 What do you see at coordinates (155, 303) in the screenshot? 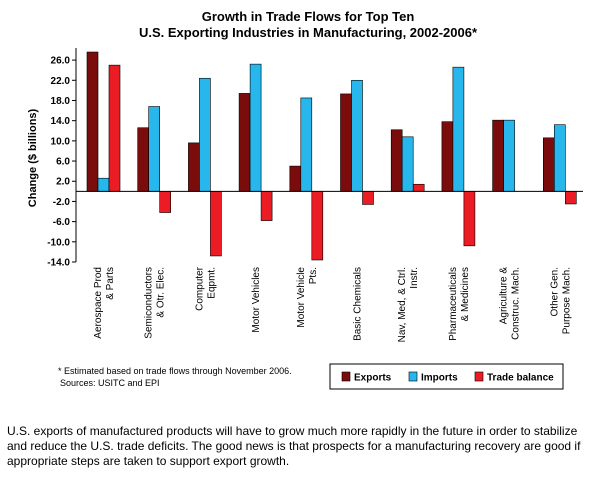
I see `category-label: Semiconductors& Otr. Elec.` at bounding box center [155, 303].